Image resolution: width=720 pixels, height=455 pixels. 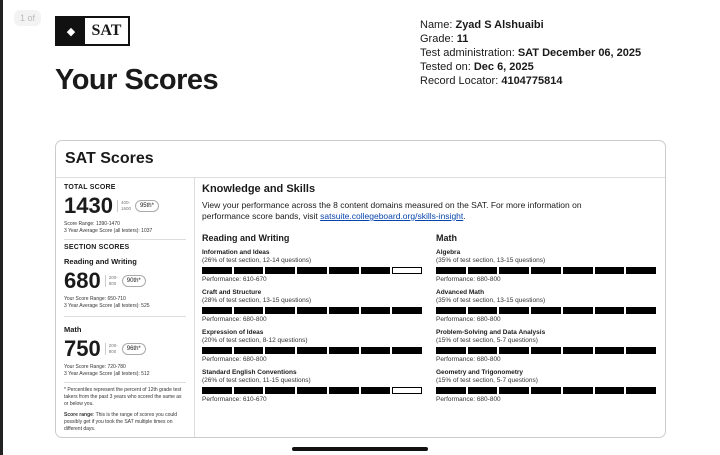 I want to click on percentile-badge: 96th*, so click(x=133, y=349).